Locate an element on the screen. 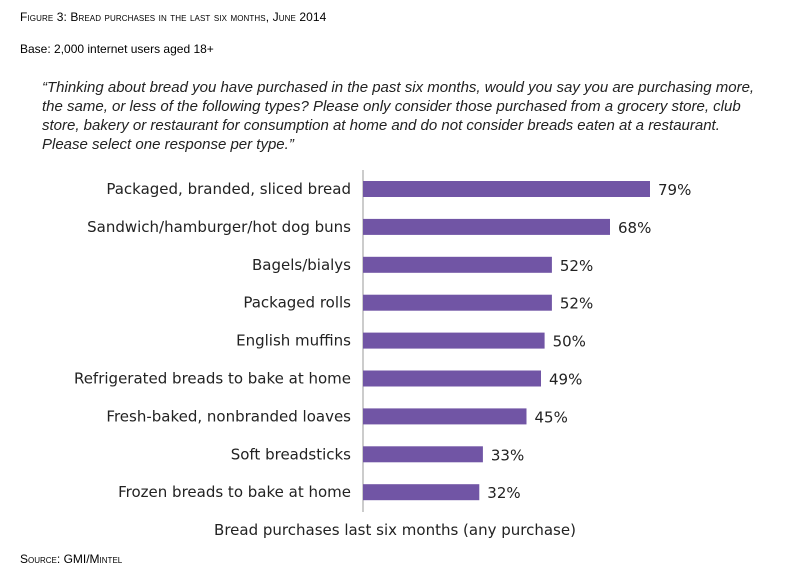  value-label: 79% is located at coordinates (674, 190).